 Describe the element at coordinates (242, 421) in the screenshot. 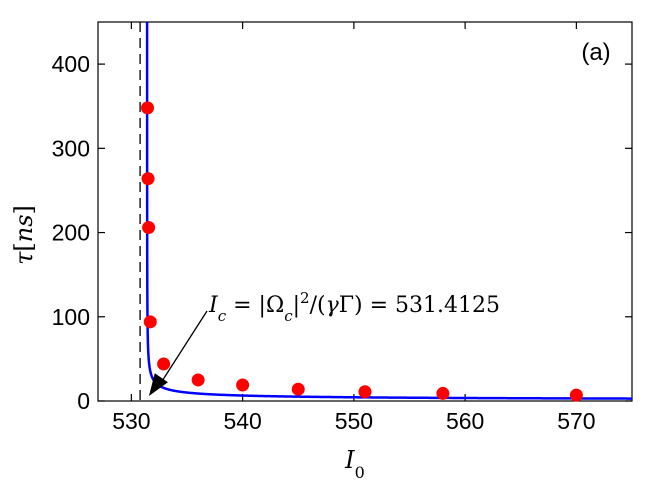

I see `x-tick-label: 540` at that location.